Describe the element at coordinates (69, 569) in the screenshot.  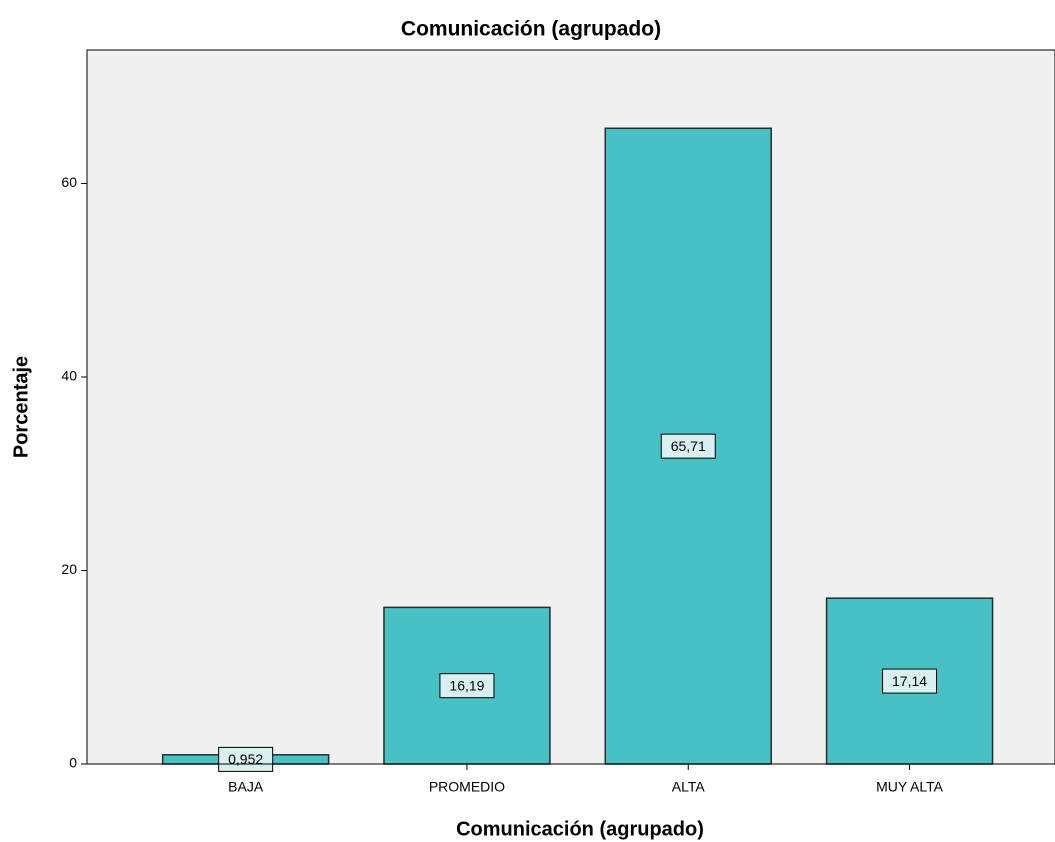
I see `y-tick-label: 20` at that location.